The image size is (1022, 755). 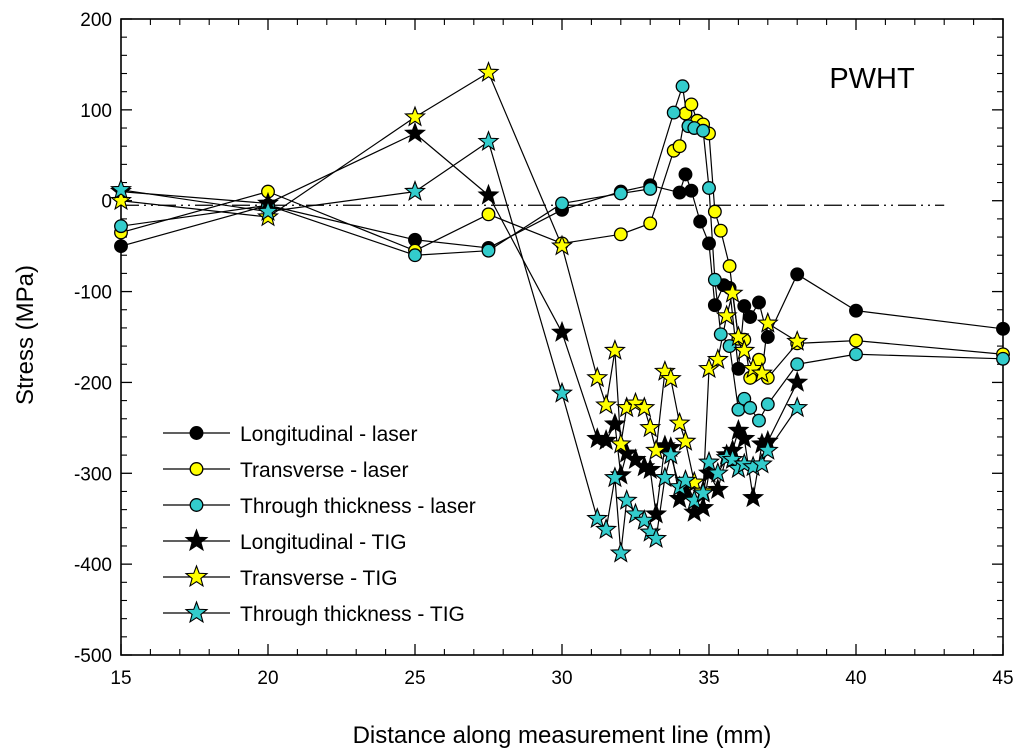 I want to click on y-tick-label: 0, so click(x=106, y=202).